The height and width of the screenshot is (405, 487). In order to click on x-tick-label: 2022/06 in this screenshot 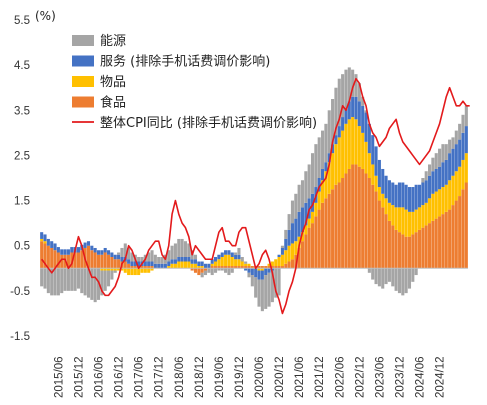, I will do `click(340, 377)`.